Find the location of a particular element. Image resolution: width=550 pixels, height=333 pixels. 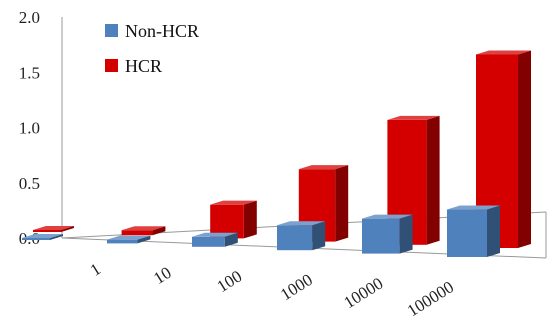

y-tick-label: 1.0 is located at coordinates (29, 128).